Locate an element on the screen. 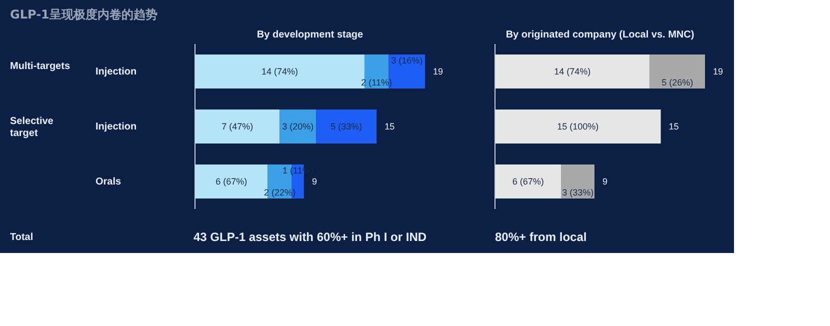 This screenshot has height=326, width=830. data-label: 5 (33%) is located at coordinates (346, 127).